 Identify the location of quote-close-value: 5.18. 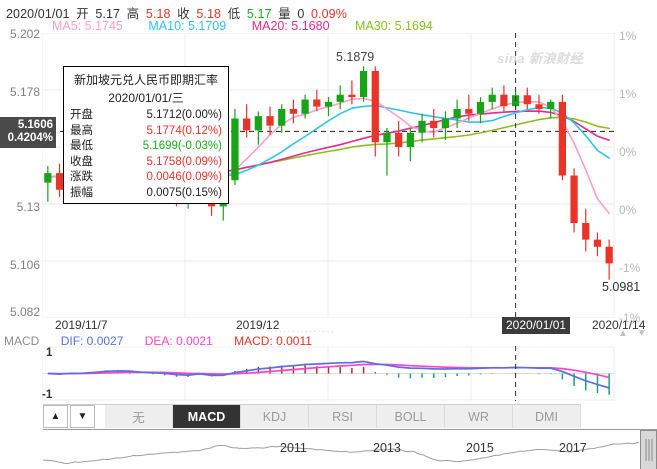
(209, 14).